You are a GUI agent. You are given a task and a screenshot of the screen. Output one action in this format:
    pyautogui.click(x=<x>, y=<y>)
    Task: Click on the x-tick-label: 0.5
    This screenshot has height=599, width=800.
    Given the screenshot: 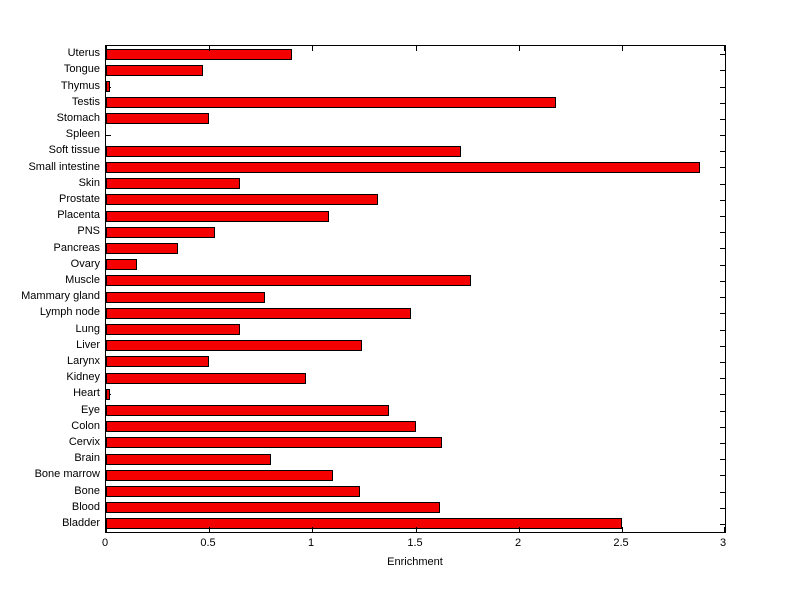 What is the action you would take?
    pyautogui.click(x=208, y=543)
    